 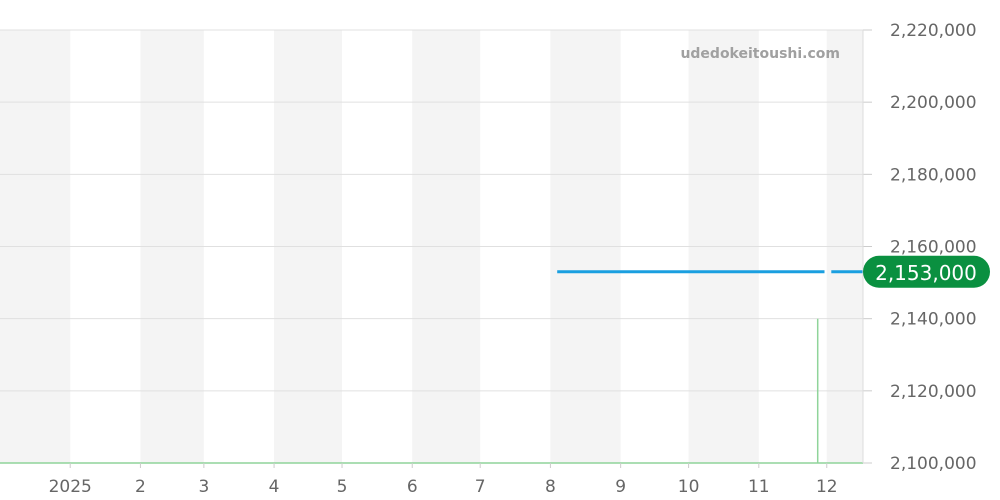 I want to click on x-tick-label: 12, so click(x=827, y=487).